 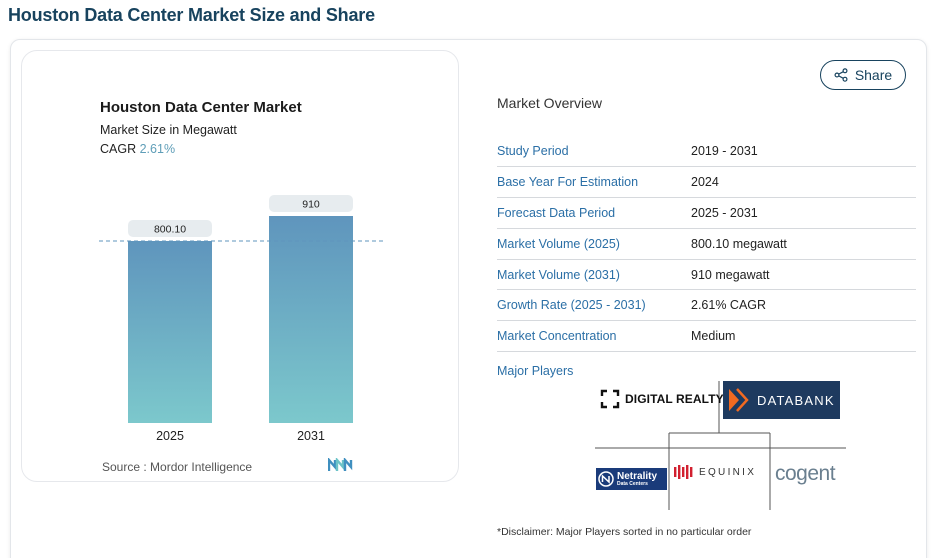 What do you see at coordinates (873, 75) in the screenshot?
I see `share-label: Share` at bounding box center [873, 75].